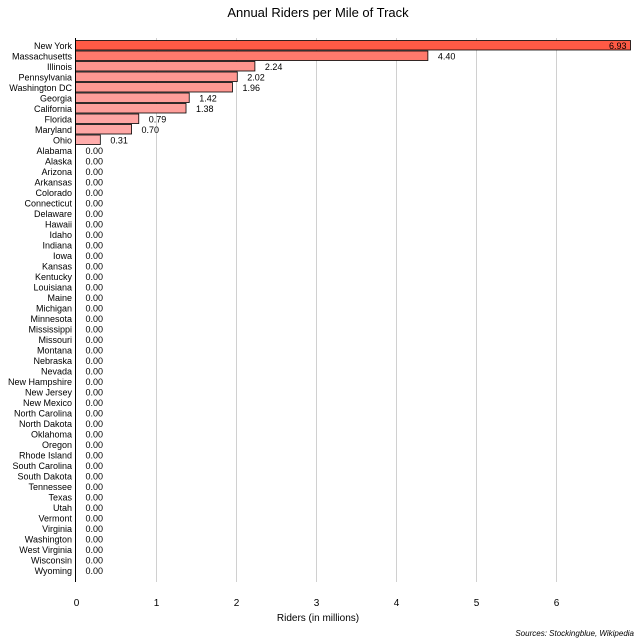 The image size is (640, 640). I want to click on category-label: Tennessee, so click(50, 487).